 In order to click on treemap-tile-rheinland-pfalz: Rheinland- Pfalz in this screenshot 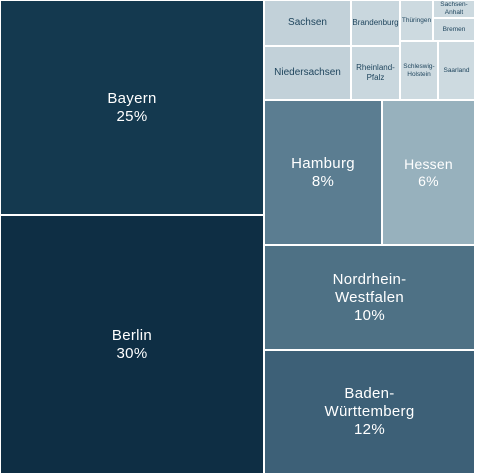, I will do `click(375, 73)`.